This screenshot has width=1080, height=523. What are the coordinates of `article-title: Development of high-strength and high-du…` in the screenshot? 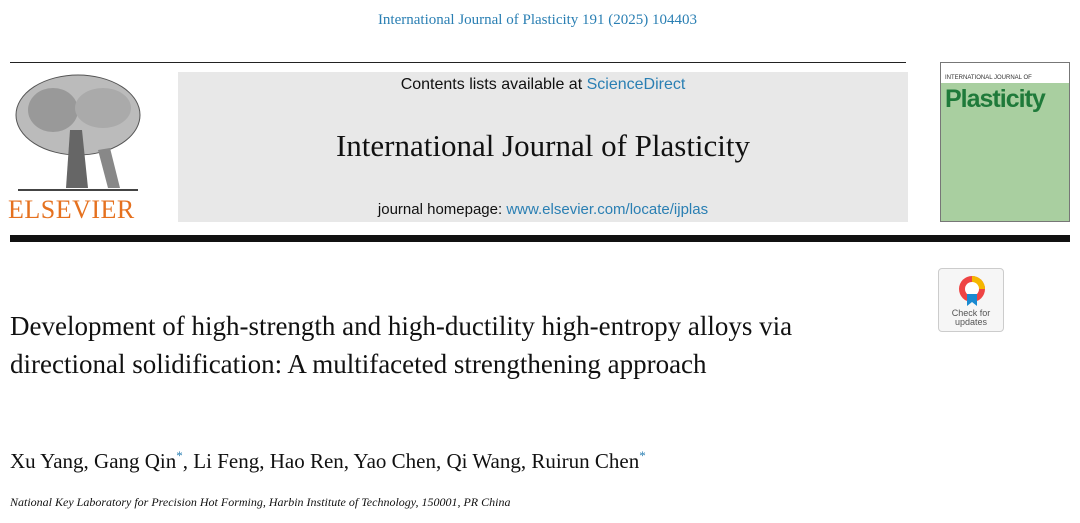 It's located at (401, 345).